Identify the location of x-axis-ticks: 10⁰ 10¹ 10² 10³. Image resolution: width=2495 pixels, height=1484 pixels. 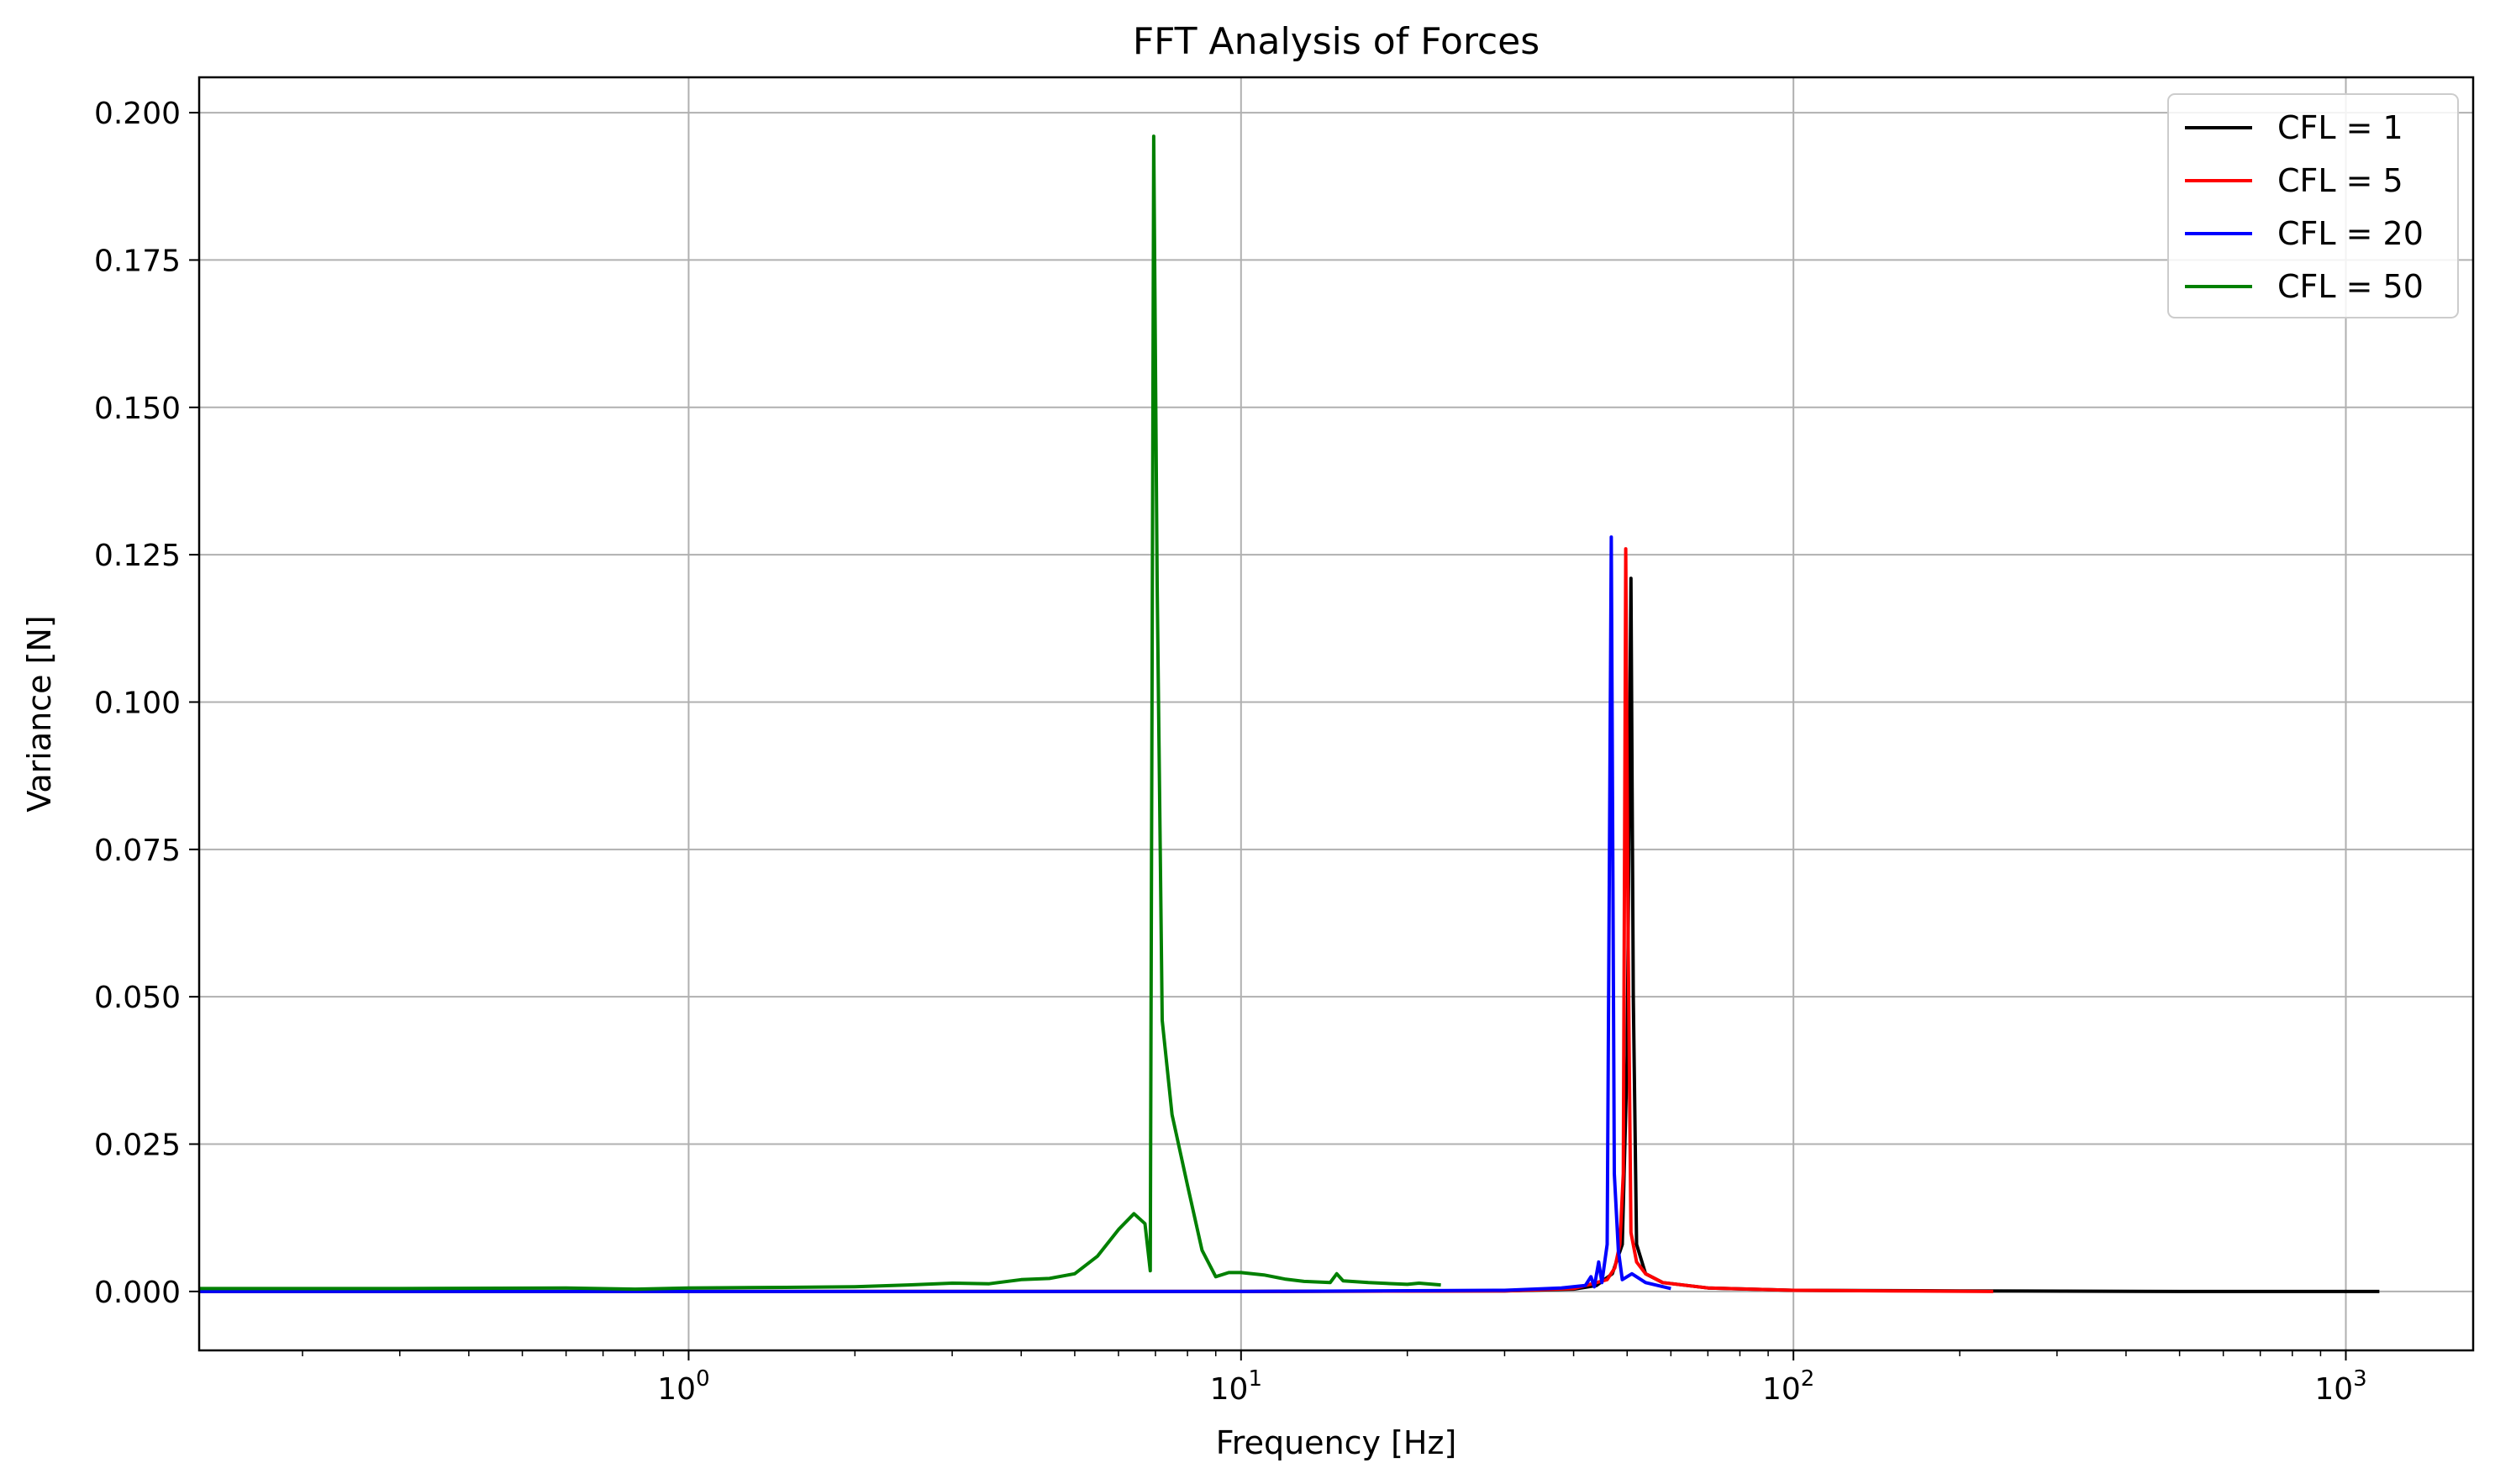
(1512, 1378).